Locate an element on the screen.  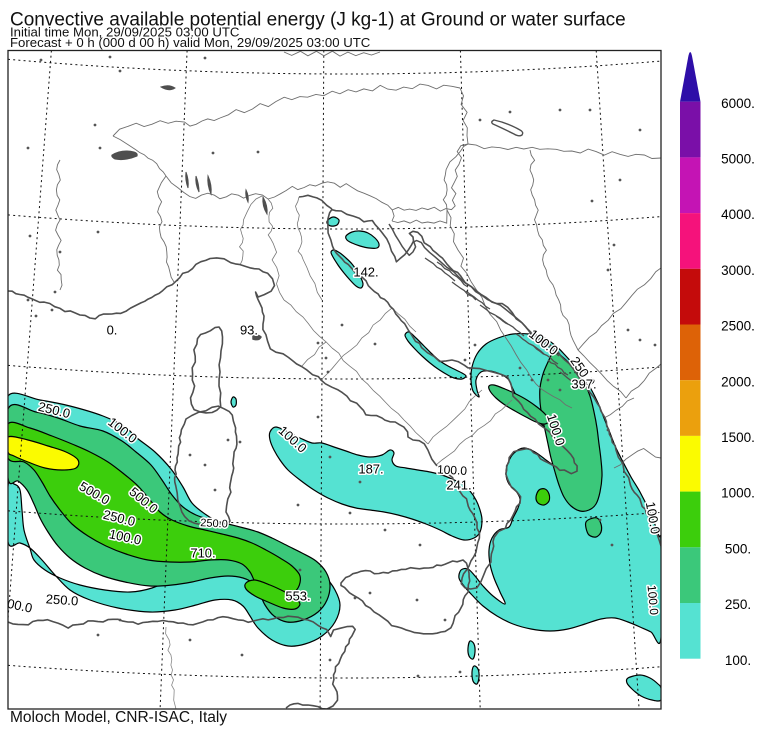
svg-text: 93. is located at coordinates (249, 329).